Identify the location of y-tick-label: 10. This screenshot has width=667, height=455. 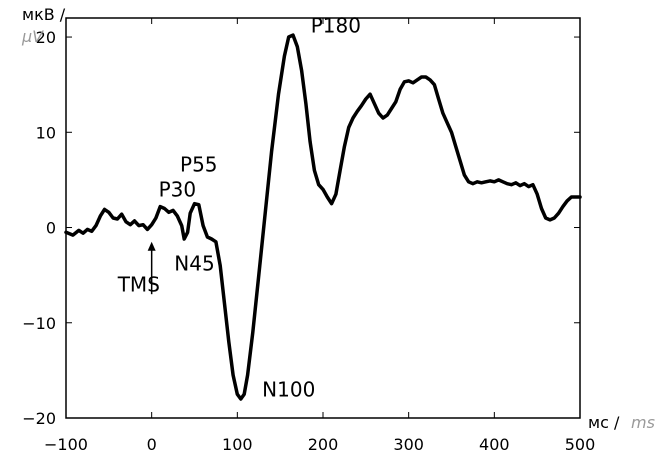
(46, 132).